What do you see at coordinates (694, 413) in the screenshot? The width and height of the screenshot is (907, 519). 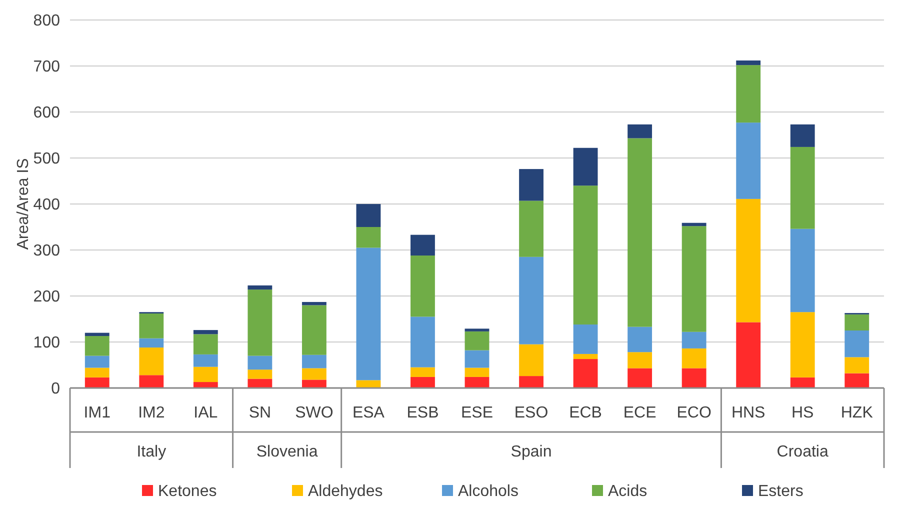 I see `x-tick-label: ECO` at bounding box center [694, 413].